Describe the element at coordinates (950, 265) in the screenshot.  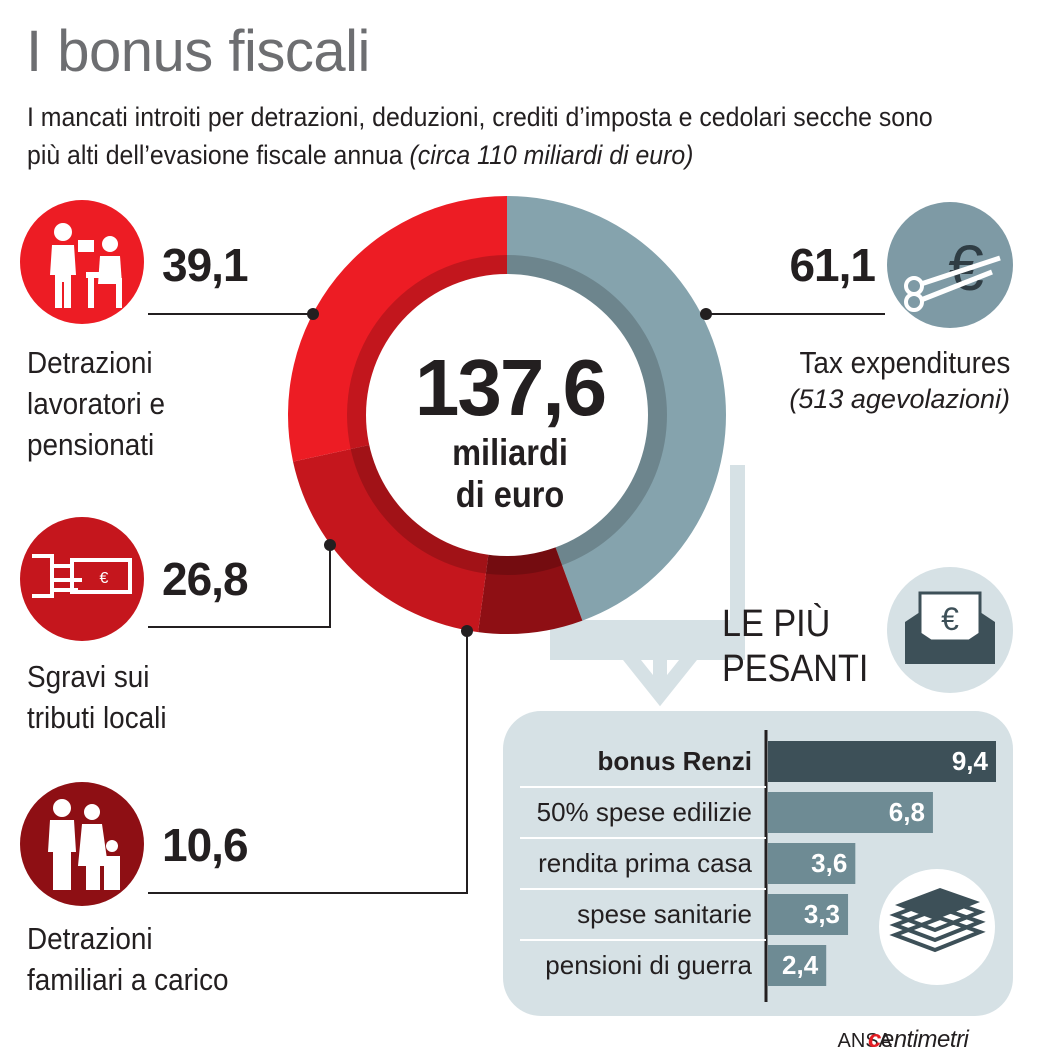
I see `scissors-euro-icon: €` at that location.